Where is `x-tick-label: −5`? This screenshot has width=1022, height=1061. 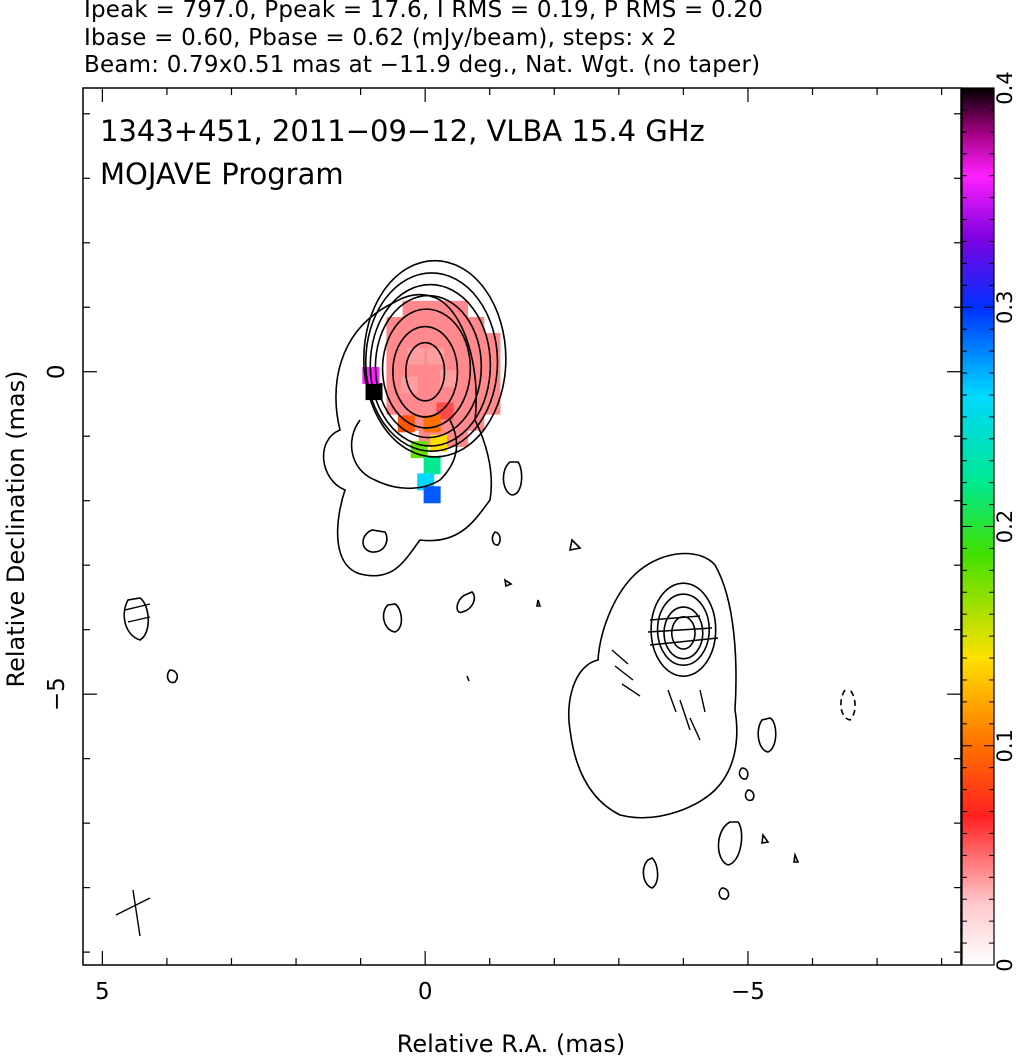 x-tick-label: −5 is located at coordinates (748, 992).